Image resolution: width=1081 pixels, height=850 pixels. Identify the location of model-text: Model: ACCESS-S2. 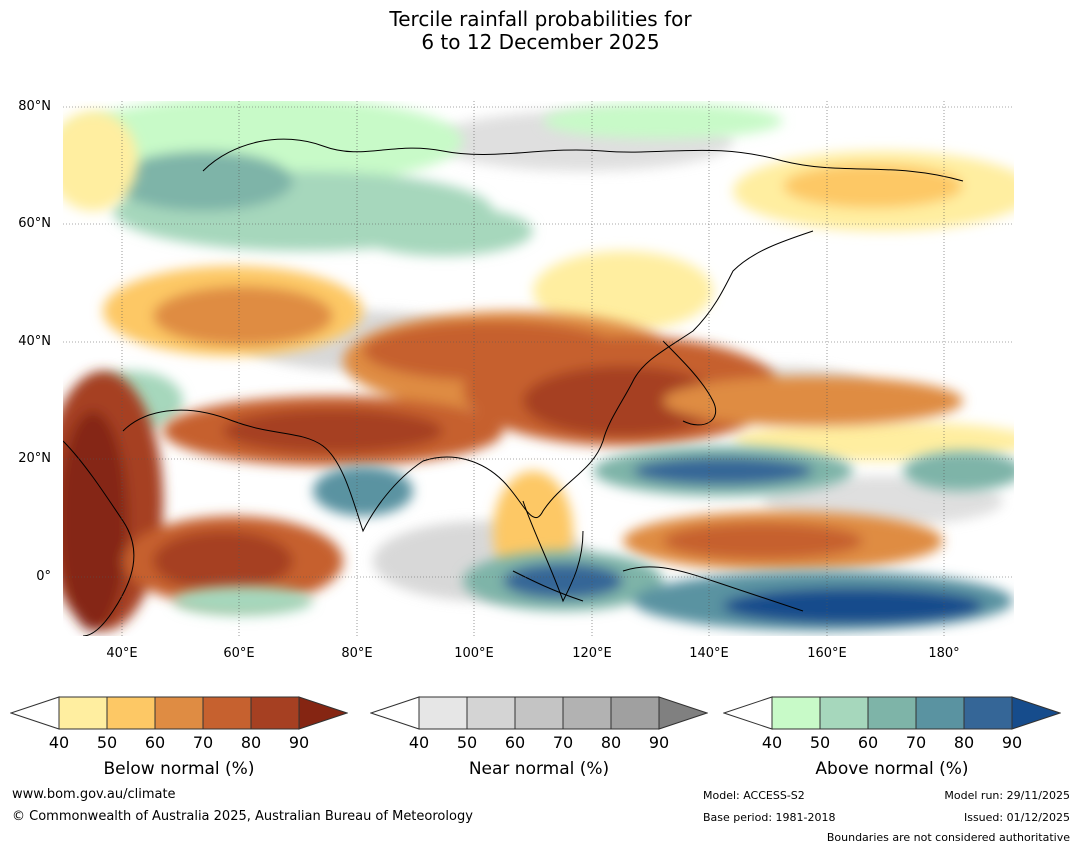
(754, 795).